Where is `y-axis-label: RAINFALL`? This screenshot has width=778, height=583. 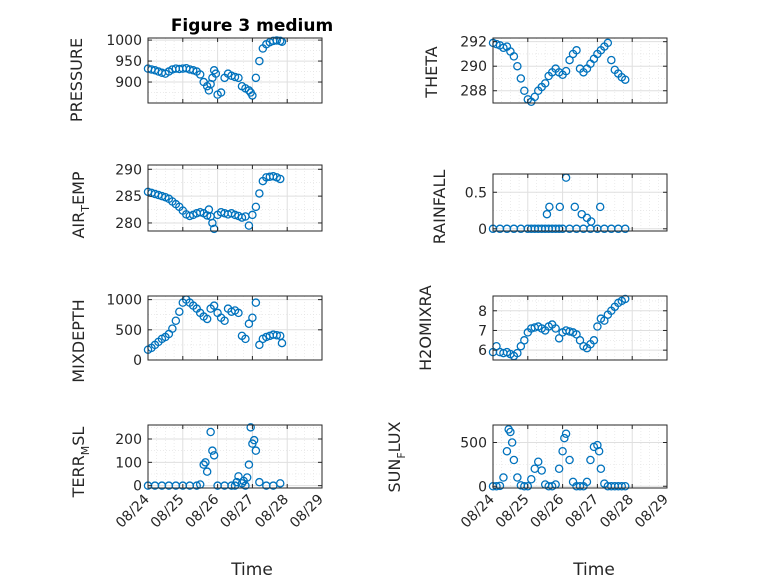
y-axis-label: RAINFALL is located at coordinates (439, 207).